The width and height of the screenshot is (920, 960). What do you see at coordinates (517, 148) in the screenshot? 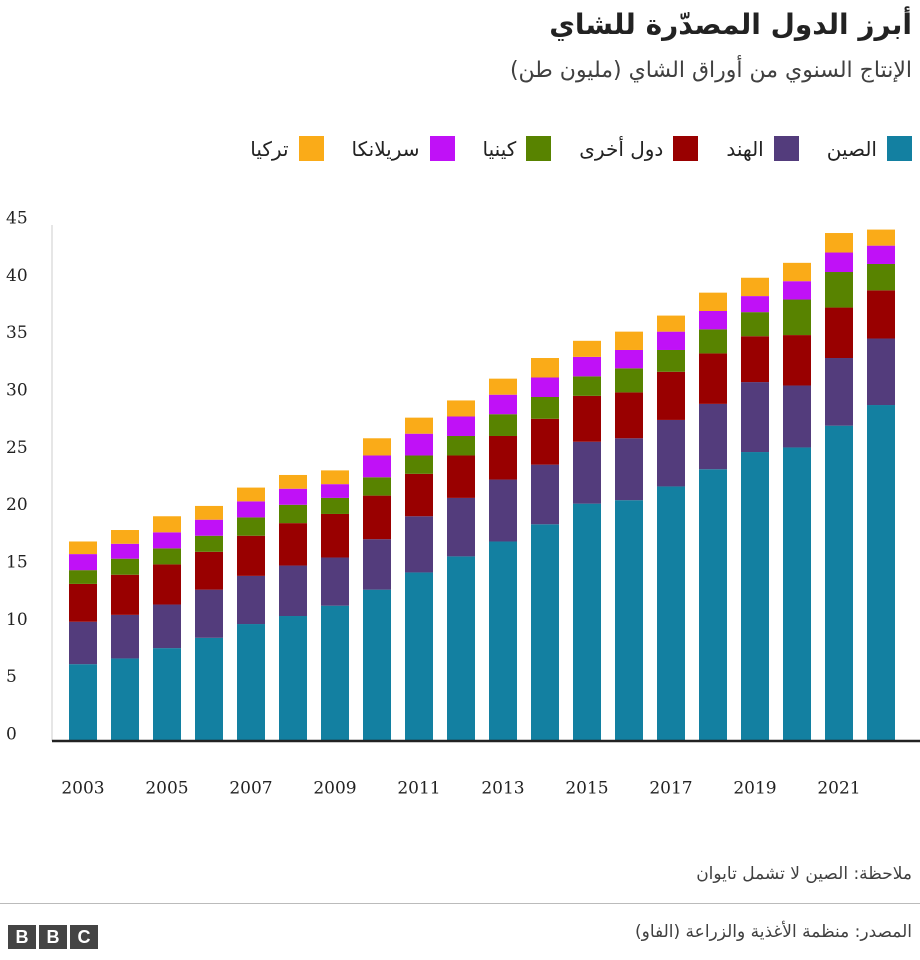
I see `legend-item: كينيا` at bounding box center [517, 148].